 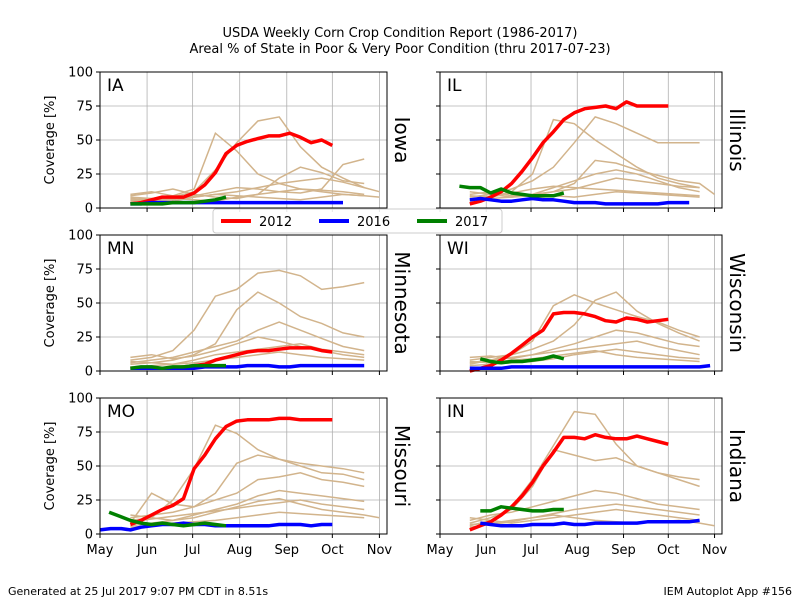 I want to click on panel-state-name-wi: Wisconsin, so click(x=737, y=303).